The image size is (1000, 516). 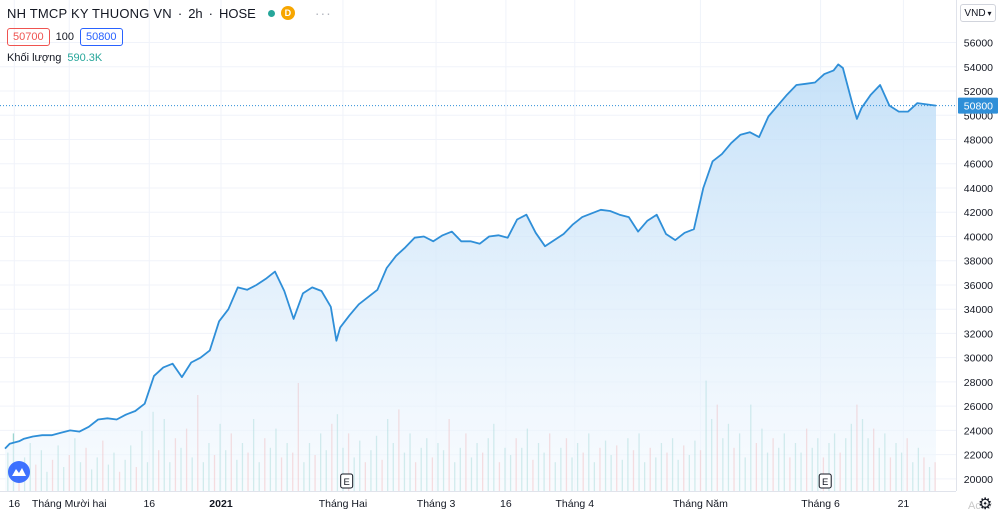 What do you see at coordinates (978, 407) in the screenshot?
I see `y-tick-label: 26000` at bounding box center [978, 407].